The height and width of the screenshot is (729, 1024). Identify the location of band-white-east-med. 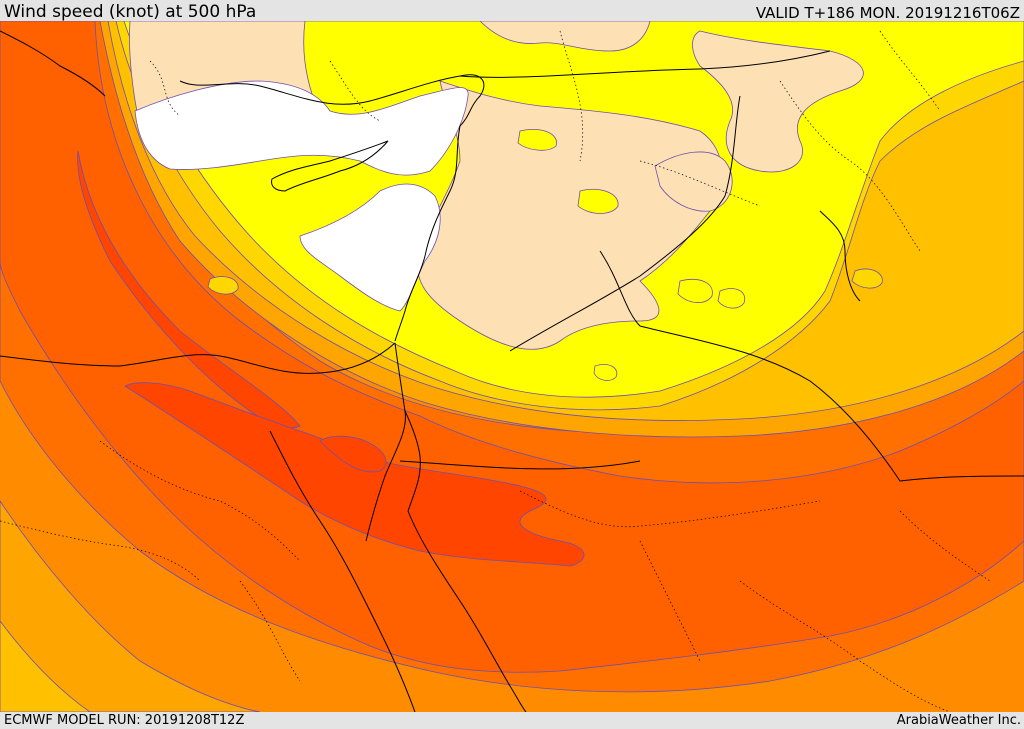
(370, 247).